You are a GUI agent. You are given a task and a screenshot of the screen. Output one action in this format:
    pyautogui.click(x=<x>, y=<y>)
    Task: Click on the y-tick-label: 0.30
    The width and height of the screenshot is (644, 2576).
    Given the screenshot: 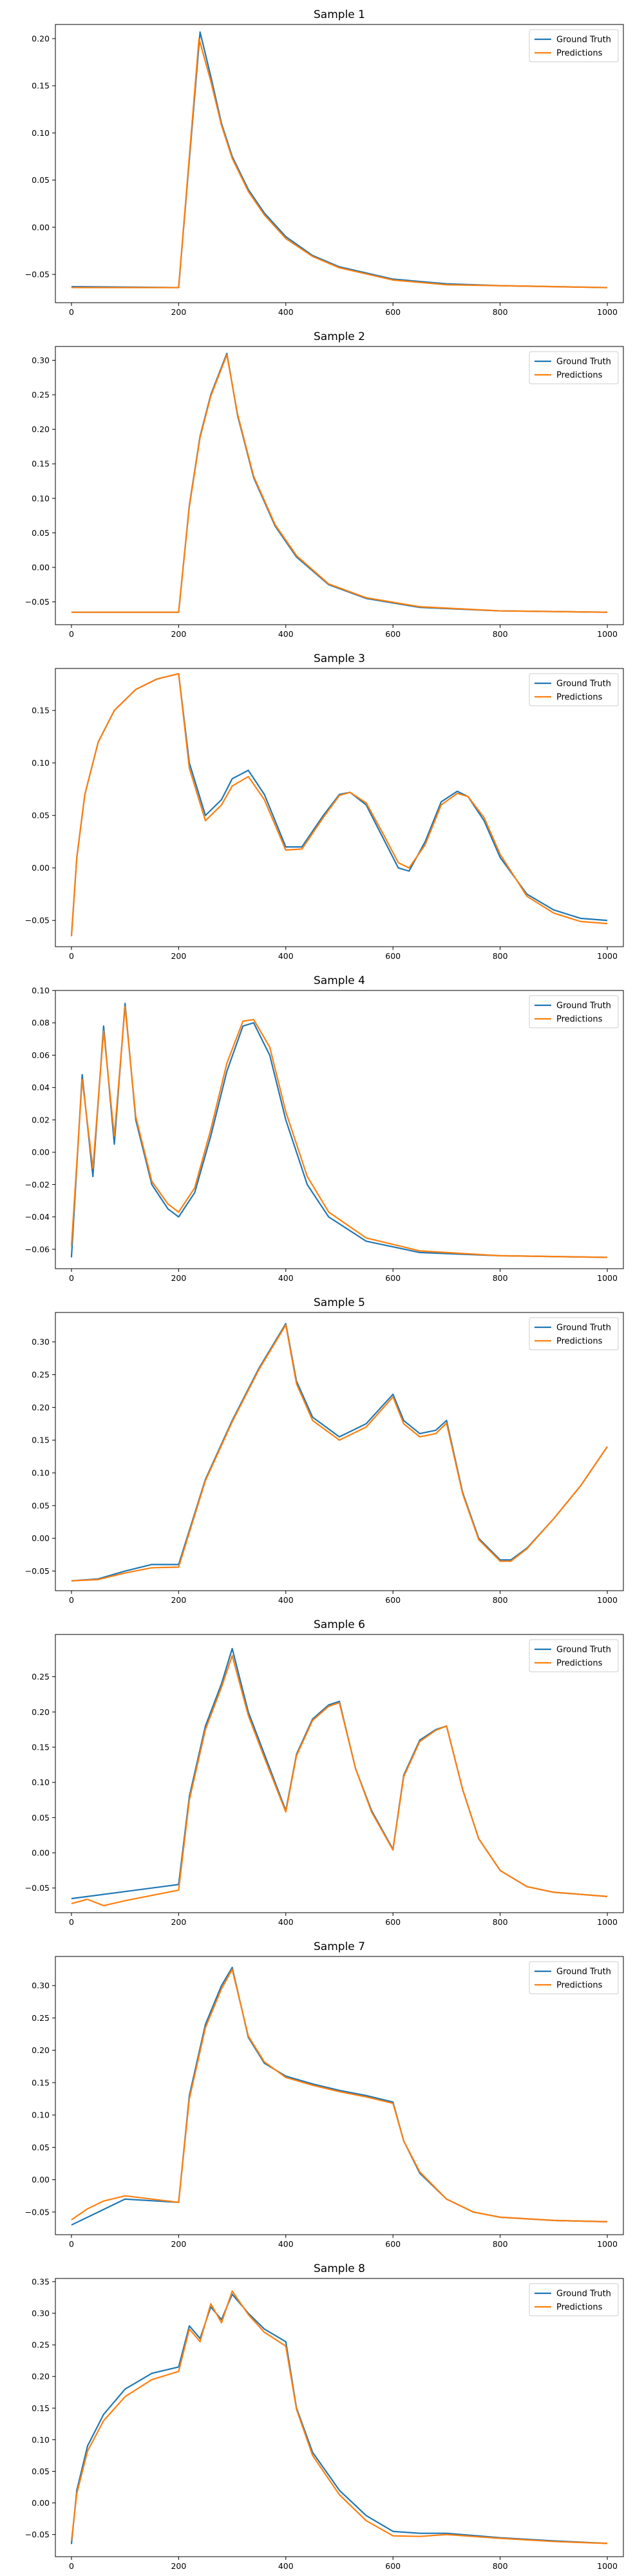 What is the action you would take?
    pyautogui.click(x=41, y=360)
    